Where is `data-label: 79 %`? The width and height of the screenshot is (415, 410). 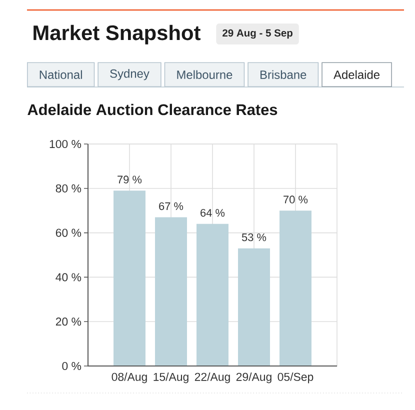
data-label: 79 % is located at coordinates (130, 180).